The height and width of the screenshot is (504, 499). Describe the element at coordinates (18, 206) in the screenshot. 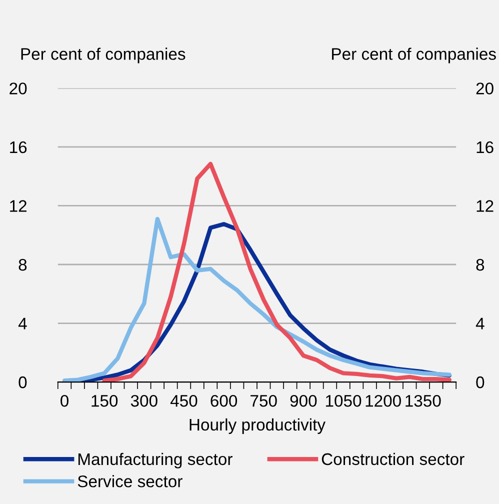

I see `y-tick-label: 12` at that location.